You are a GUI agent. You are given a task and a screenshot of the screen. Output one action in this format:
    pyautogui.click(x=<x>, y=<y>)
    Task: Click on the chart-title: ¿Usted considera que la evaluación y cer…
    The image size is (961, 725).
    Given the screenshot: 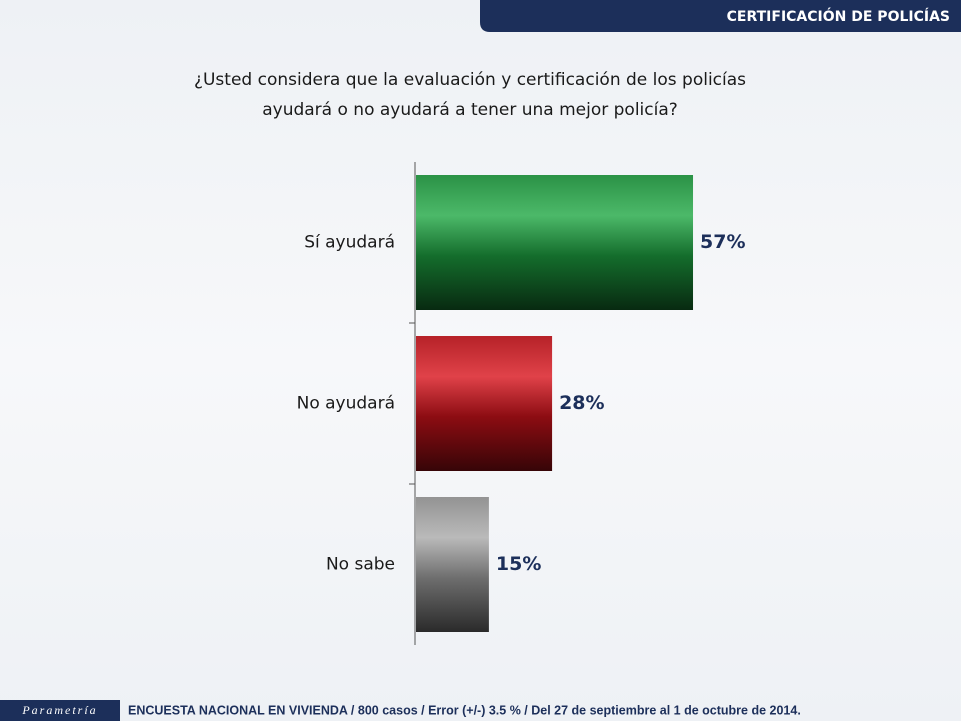 What is the action you would take?
    pyautogui.click(x=470, y=80)
    